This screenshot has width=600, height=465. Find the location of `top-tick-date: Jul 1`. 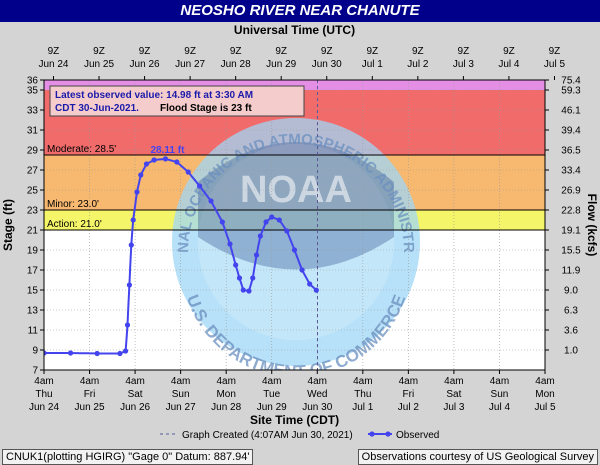

top-tick-date: Jul 1 is located at coordinates (373, 64).